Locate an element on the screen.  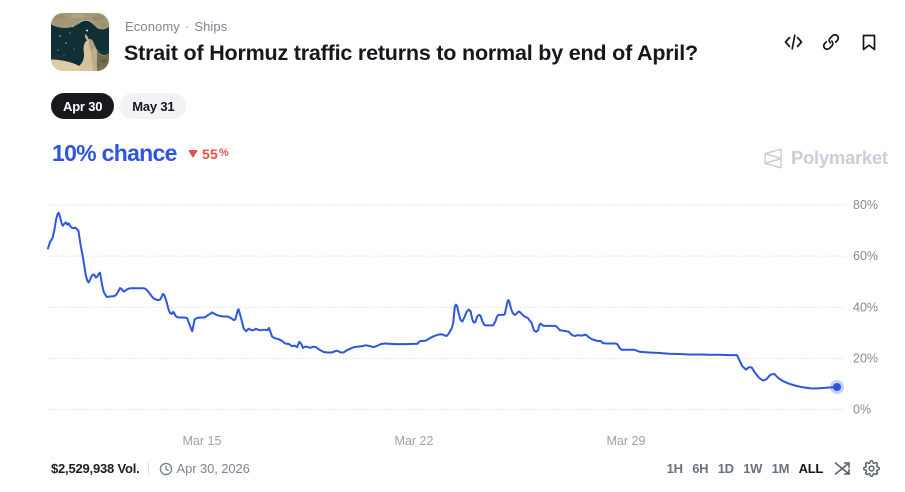
watermark-brand: Polymarket is located at coordinates (839, 157).